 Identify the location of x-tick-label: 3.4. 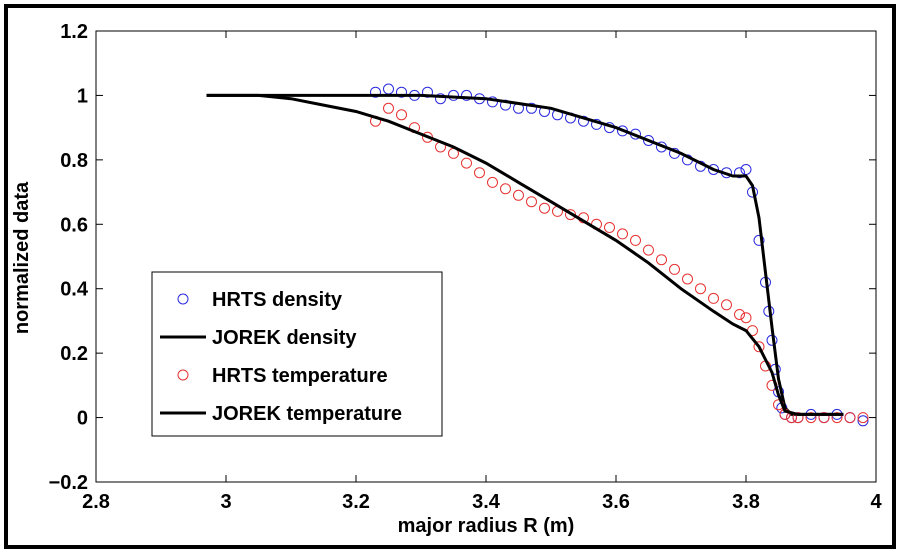
(486, 502).